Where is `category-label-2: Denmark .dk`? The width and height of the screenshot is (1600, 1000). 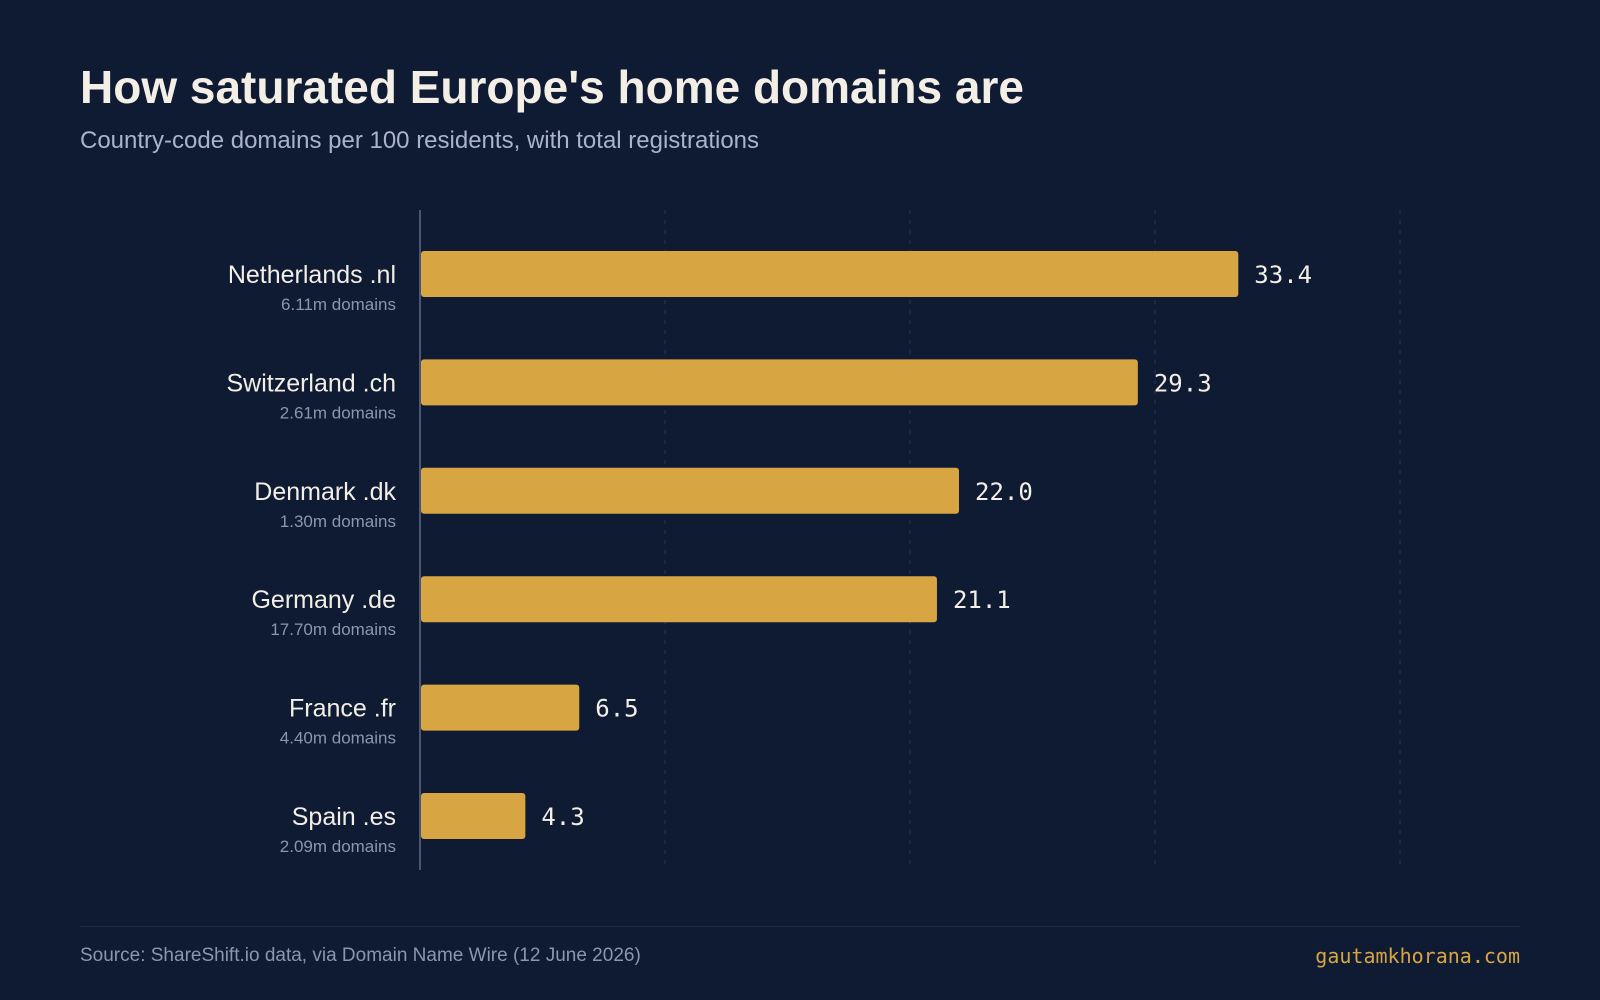 category-label-2: Denmark .dk is located at coordinates (325, 492).